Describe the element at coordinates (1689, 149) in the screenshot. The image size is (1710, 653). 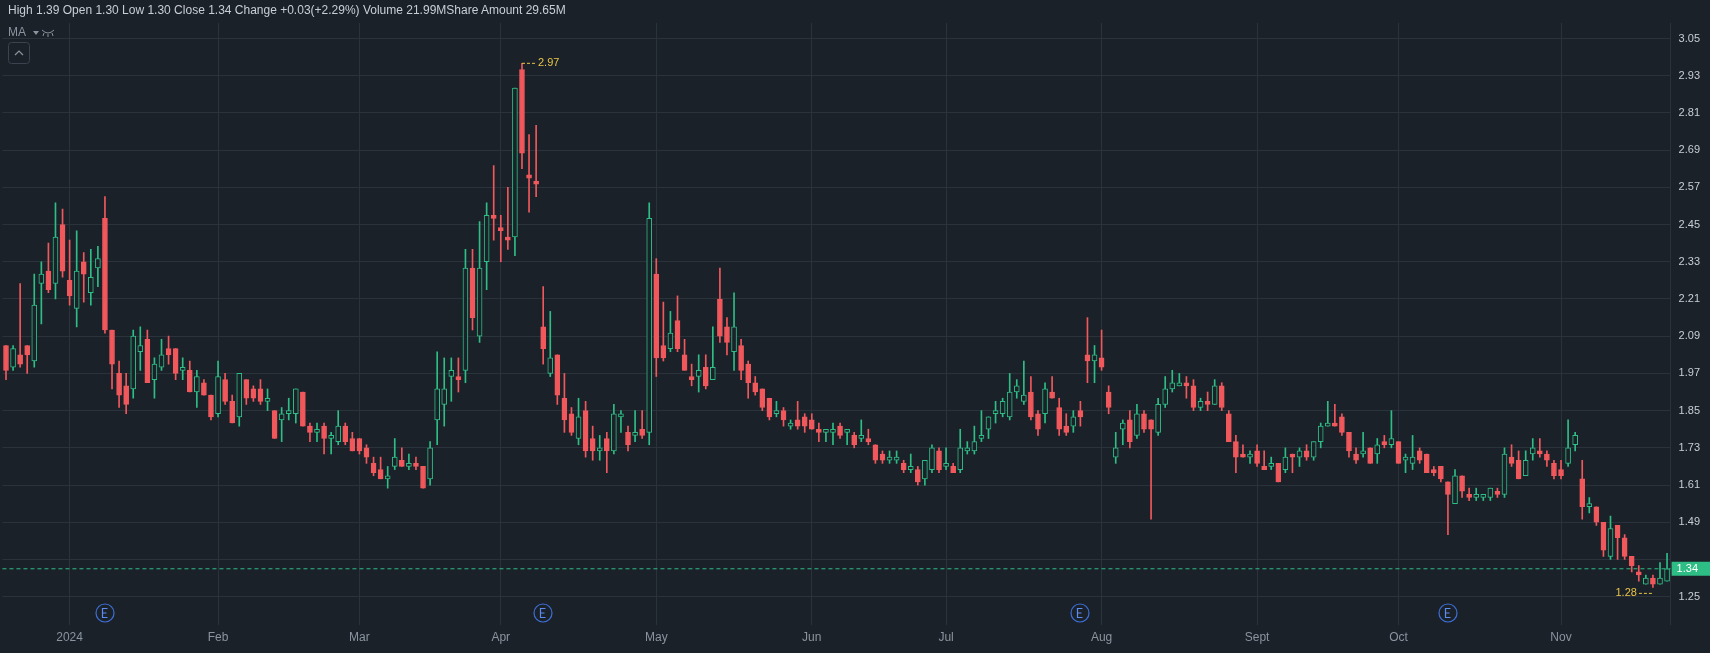
I see `y-tick-label: 2.69` at that location.